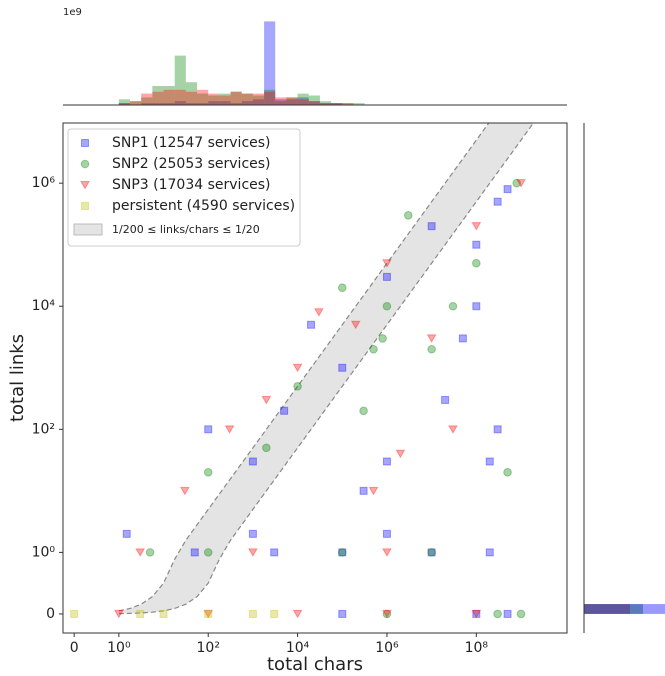 This screenshot has height=676, width=665. I want to click on x-tick-label: 10², so click(208, 648).